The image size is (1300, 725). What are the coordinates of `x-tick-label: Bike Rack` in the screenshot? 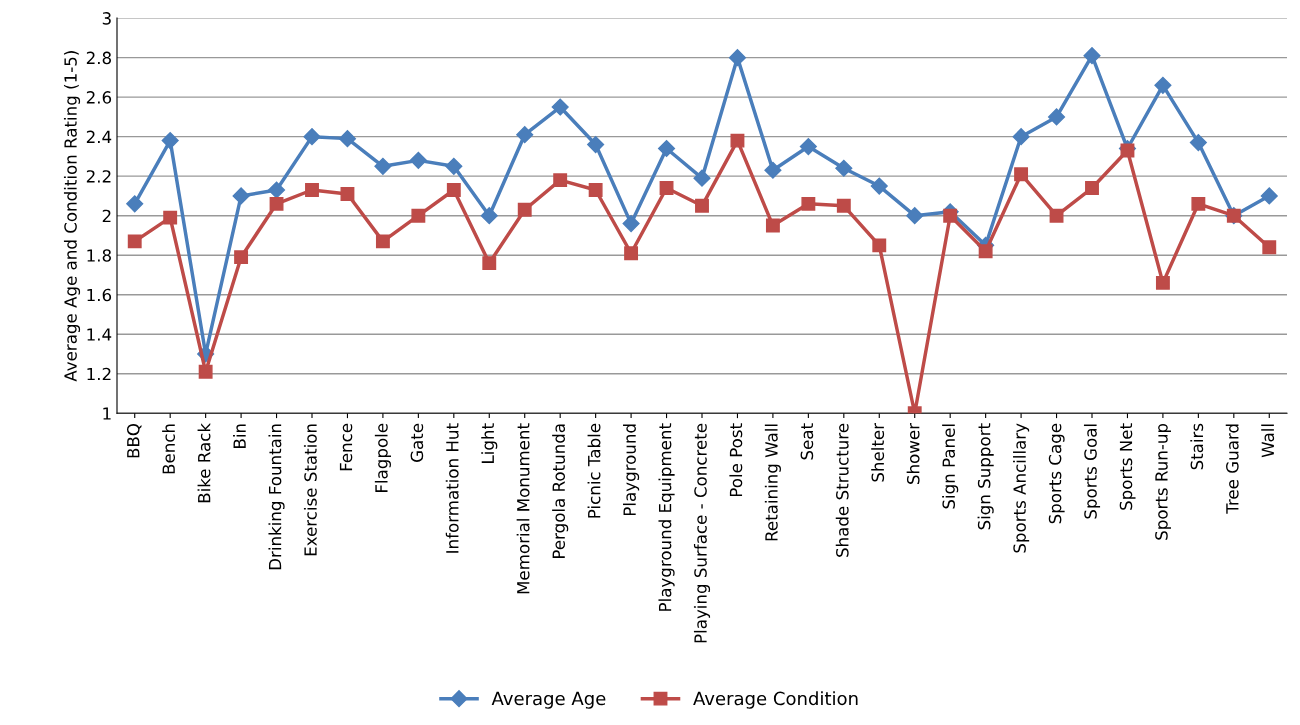 It's located at (204, 463).